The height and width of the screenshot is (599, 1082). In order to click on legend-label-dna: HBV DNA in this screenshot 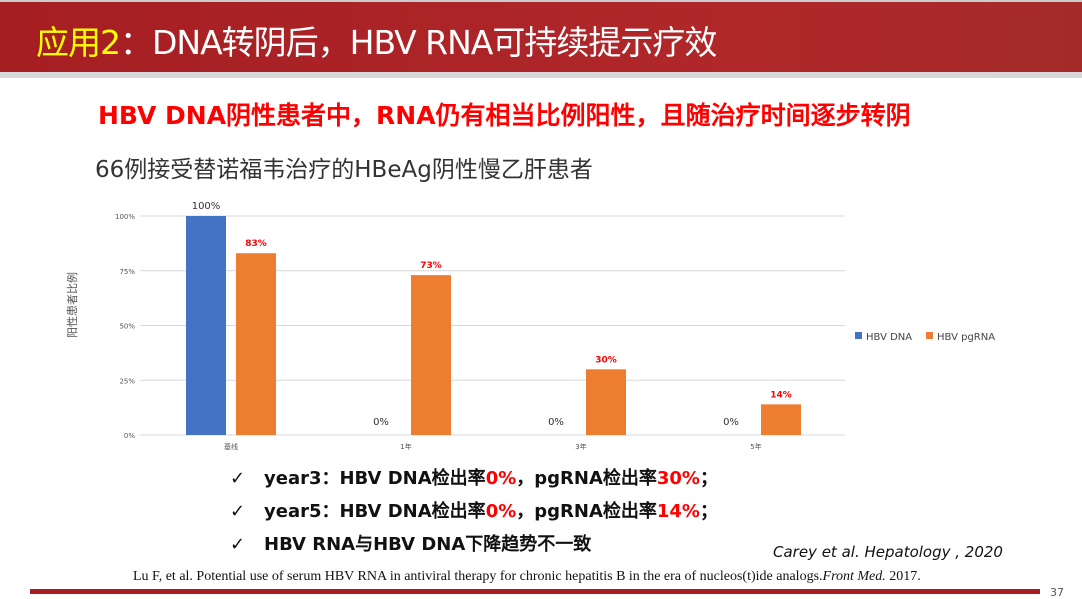, I will do `click(889, 337)`.